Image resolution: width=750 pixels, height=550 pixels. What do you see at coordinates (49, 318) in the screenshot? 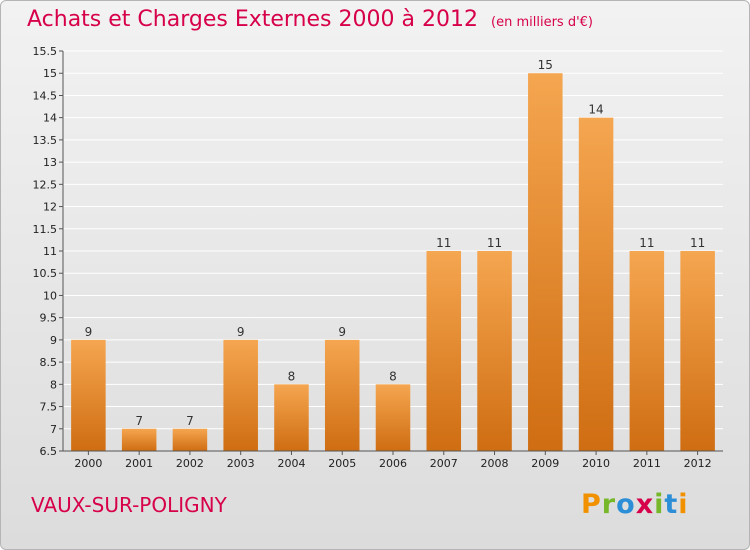
I see `y-tick-label: 9.5` at bounding box center [49, 318].